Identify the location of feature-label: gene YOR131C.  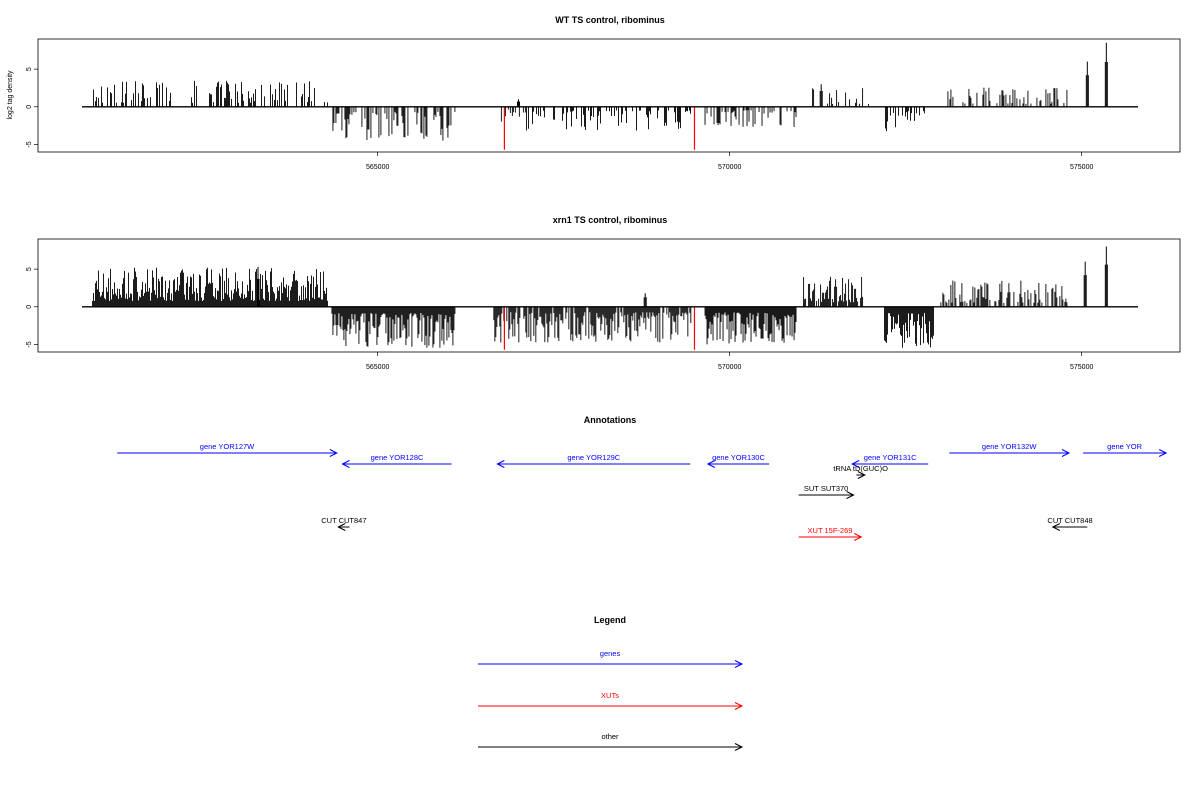
(890, 457).